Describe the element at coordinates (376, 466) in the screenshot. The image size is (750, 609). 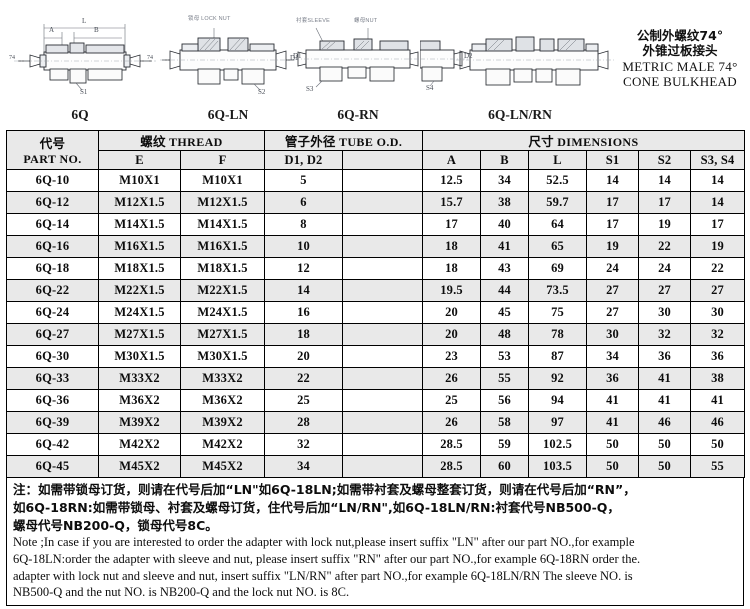
I see `table-row: 6Q-45 M45X2 M45X2 34 28.5 60 103.5 50 50 55` at that location.